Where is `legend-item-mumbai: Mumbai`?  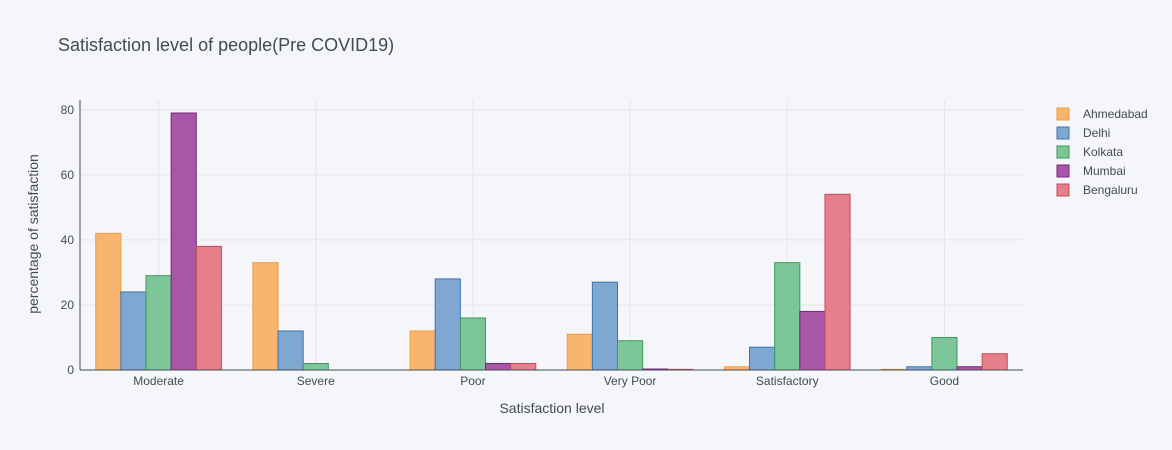 legend-item-mumbai: Mumbai is located at coordinates (1091, 171).